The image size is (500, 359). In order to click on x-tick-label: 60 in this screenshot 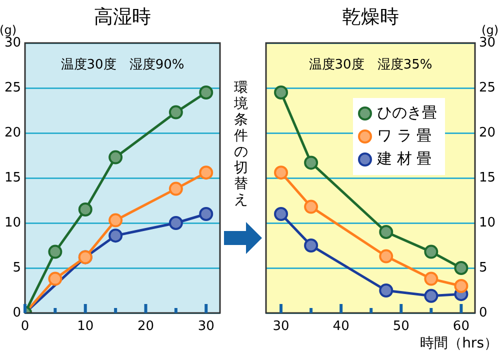, I will do `click(461, 326)`.